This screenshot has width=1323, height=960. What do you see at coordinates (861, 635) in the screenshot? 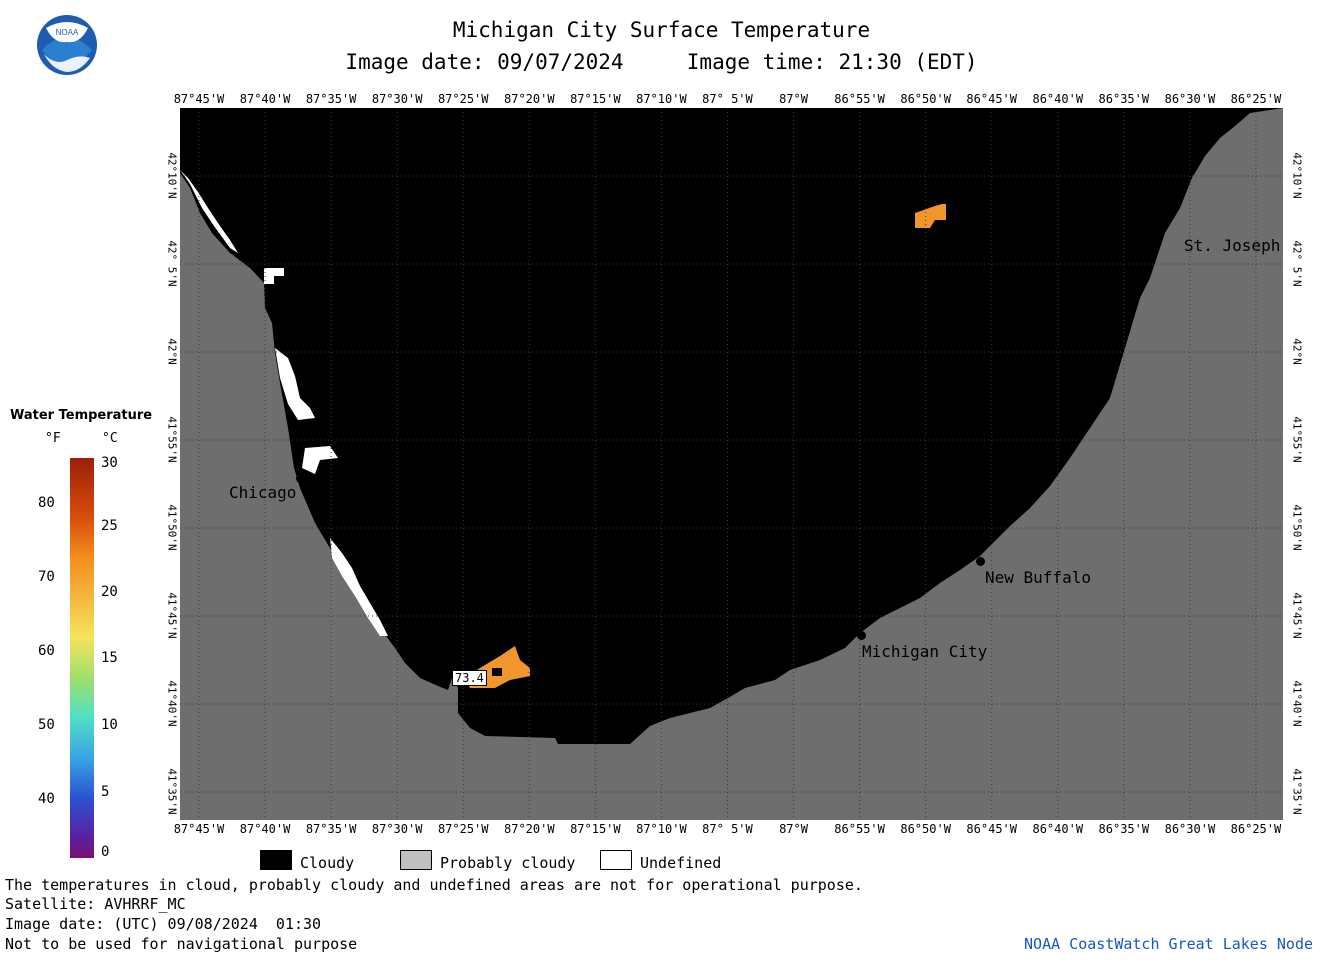
I see `city-dot-michigan-city` at bounding box center [861, 635].